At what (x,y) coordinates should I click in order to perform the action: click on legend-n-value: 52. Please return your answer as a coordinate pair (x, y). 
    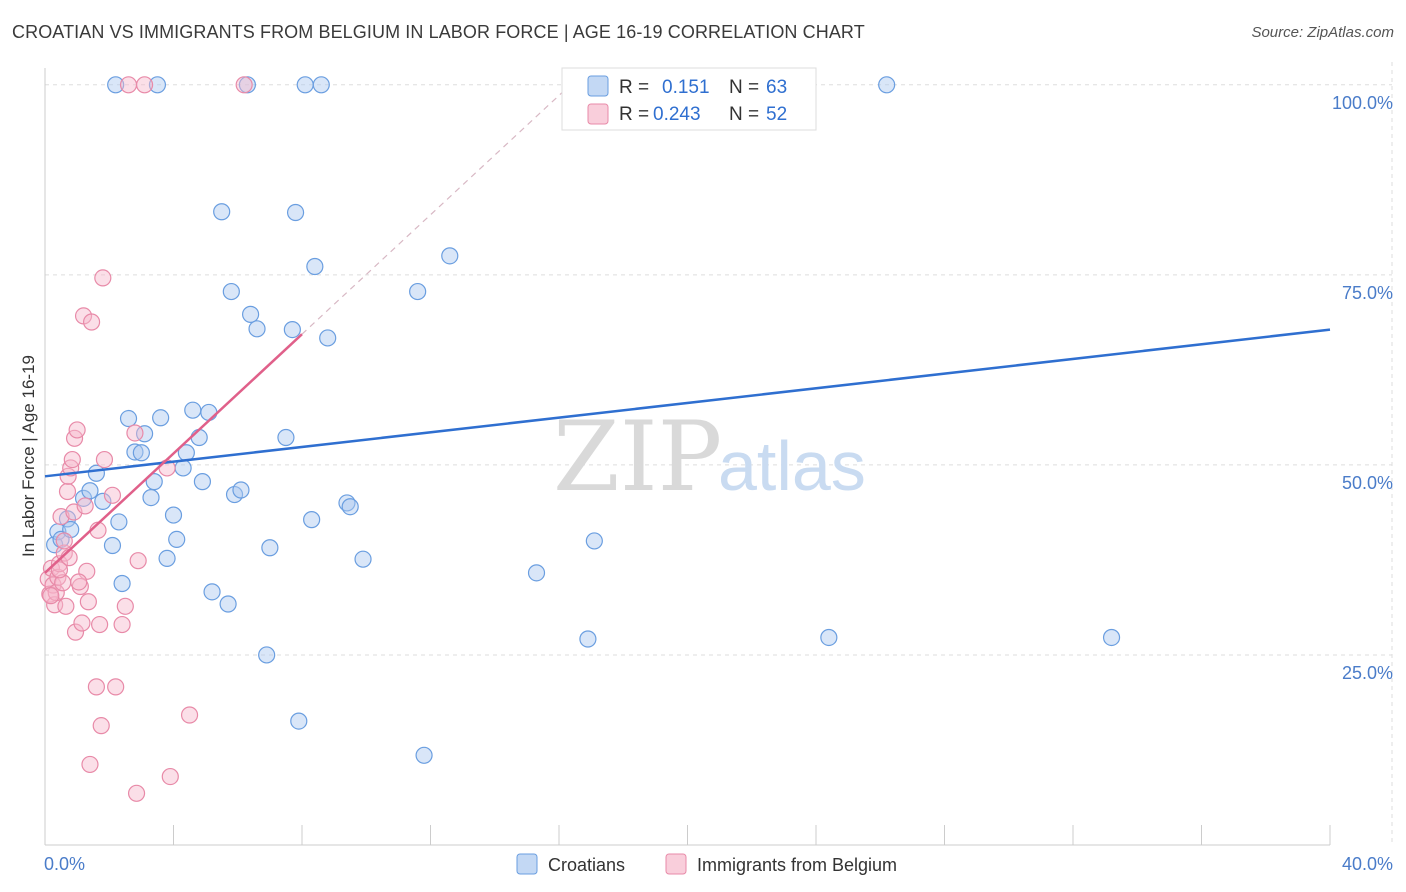
    Looking at the image, I should click on (776, 114).